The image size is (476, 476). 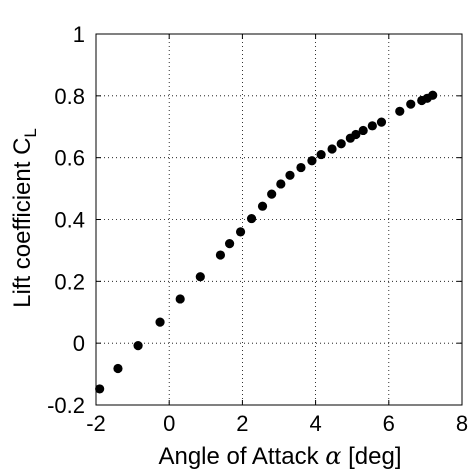 I want to click on y-tick-label: 0.4, so click(x=69, y=220).